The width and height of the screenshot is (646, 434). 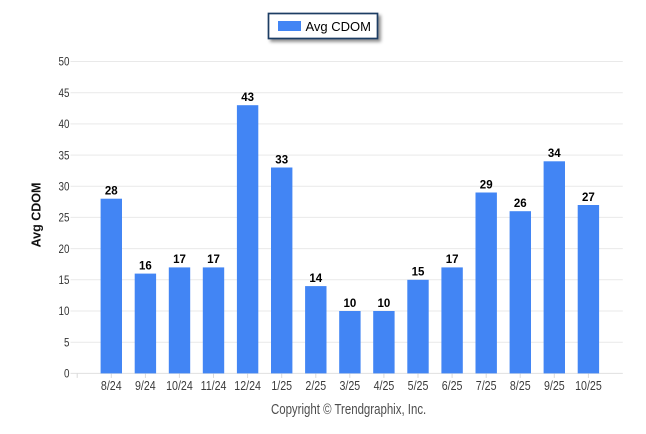 I want to click on svg-text: 28, so click(x=111, y=192).